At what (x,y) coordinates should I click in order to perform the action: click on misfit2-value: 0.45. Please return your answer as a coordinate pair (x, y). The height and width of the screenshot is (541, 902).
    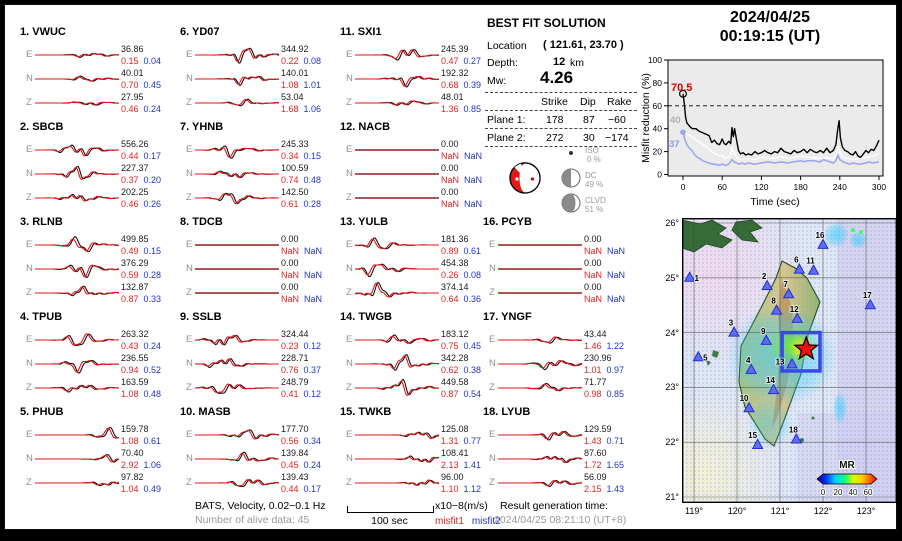
    Looking at the image, I should click on (152, 85).